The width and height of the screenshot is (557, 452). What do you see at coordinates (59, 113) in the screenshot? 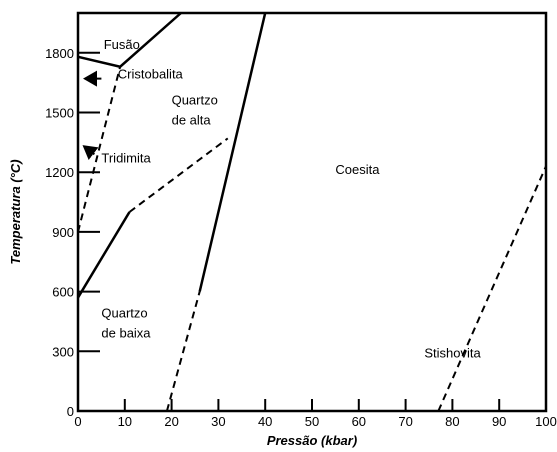
I see `y-tick-label: 1500` at bounding box center [59, 113].